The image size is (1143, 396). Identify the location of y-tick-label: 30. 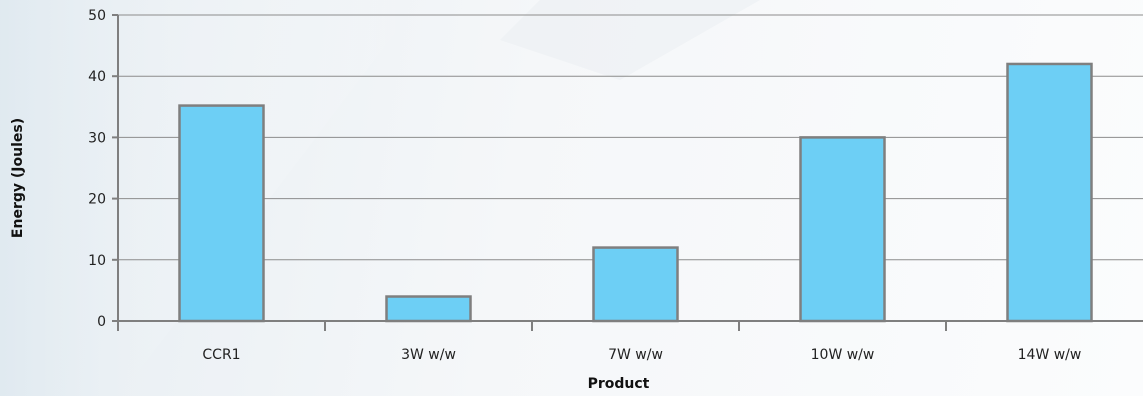
(97, 138).